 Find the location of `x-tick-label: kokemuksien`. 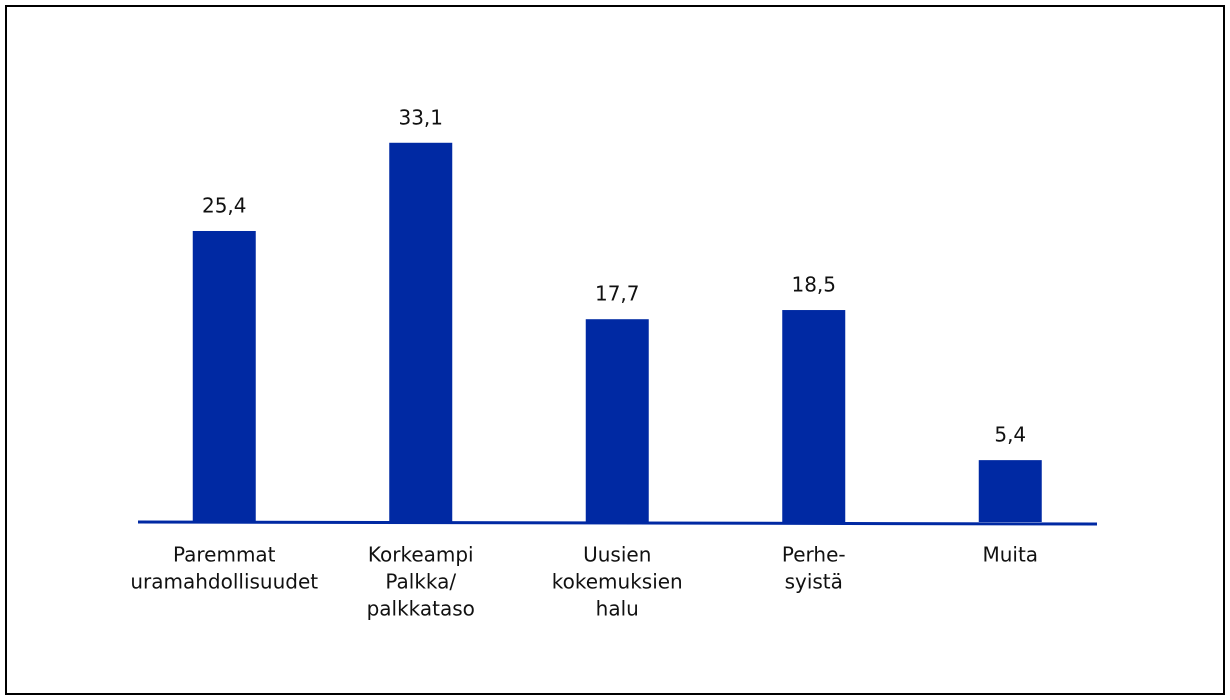

x-tick-label: kokemuksien is located at coordinates (617, 582).